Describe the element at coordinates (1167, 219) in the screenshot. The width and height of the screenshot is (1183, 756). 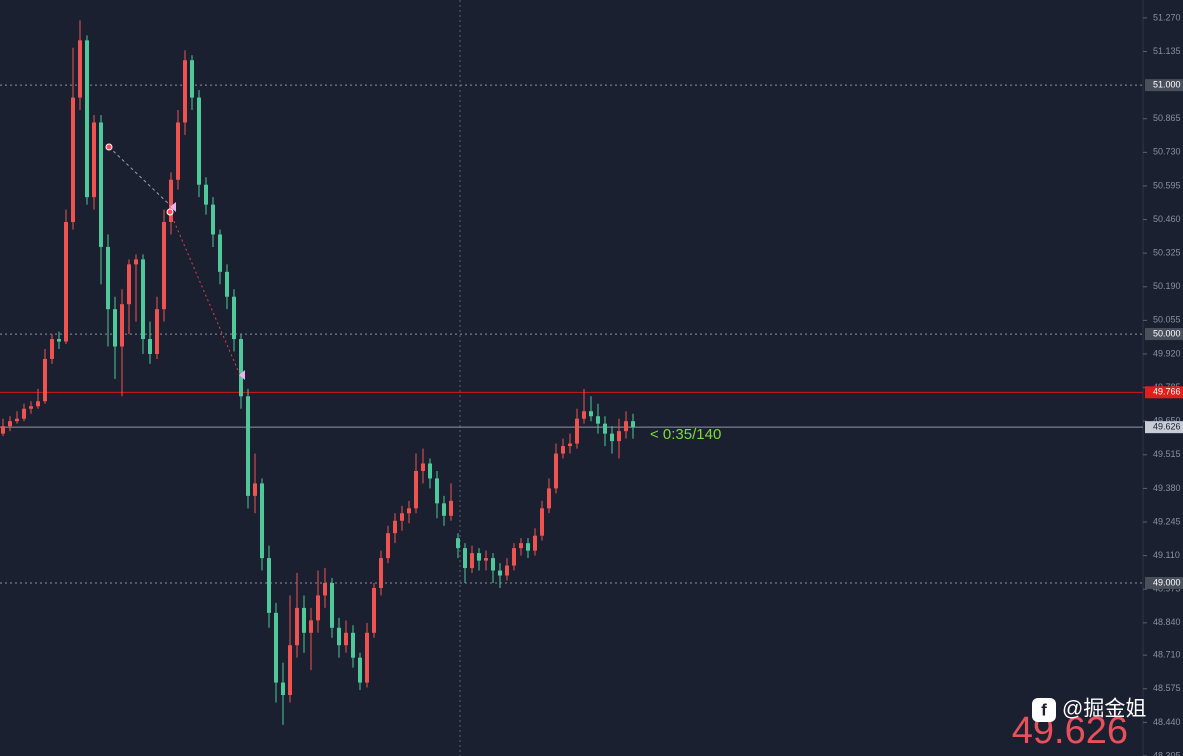
I see `y-tick-label: 50.460` at that location.